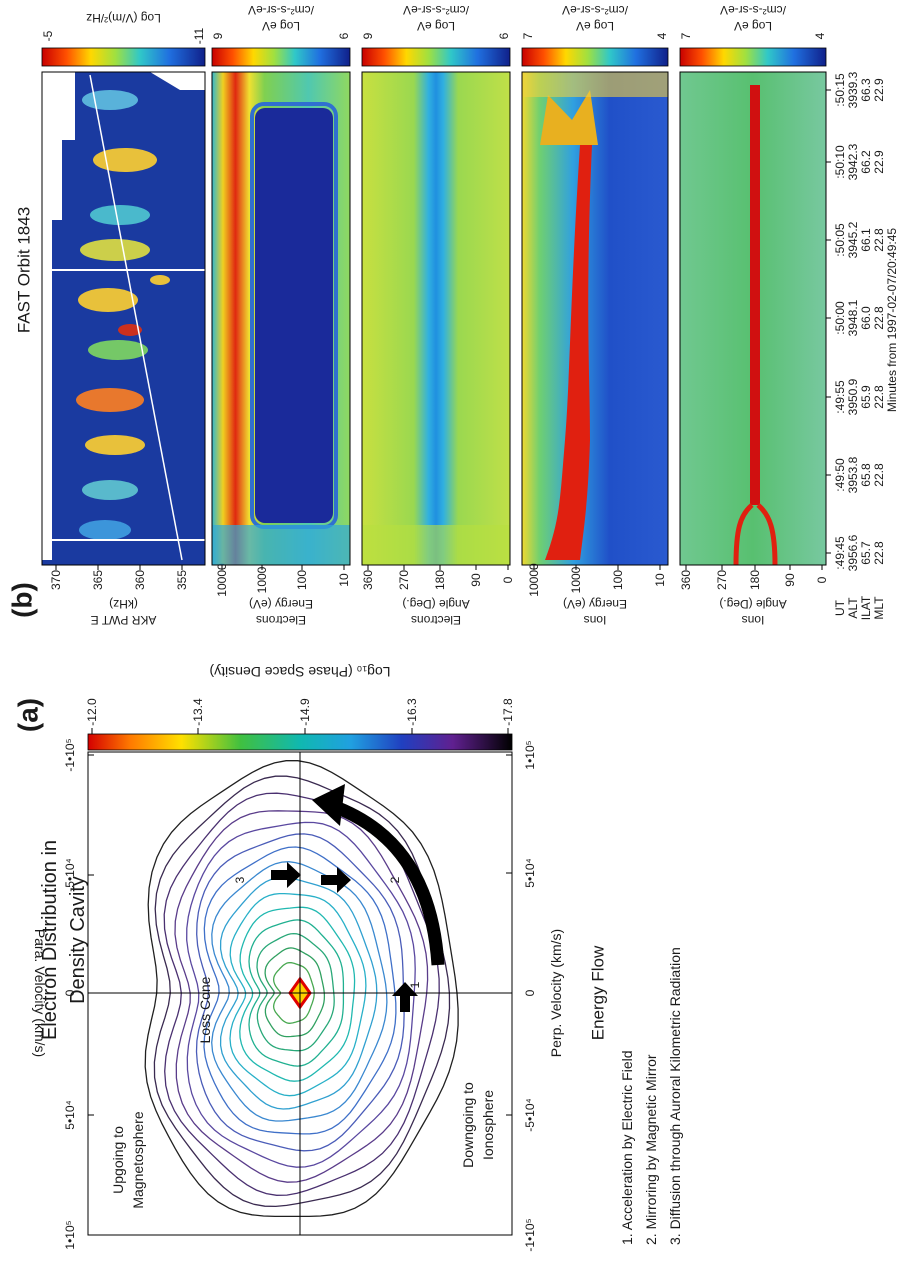 This screenshot has width=899, height=1272. Describe the element at coordinates (556, 993) in the screenshot. I see `x-axis-label: Perp. Velocity (km/s)` at that location.